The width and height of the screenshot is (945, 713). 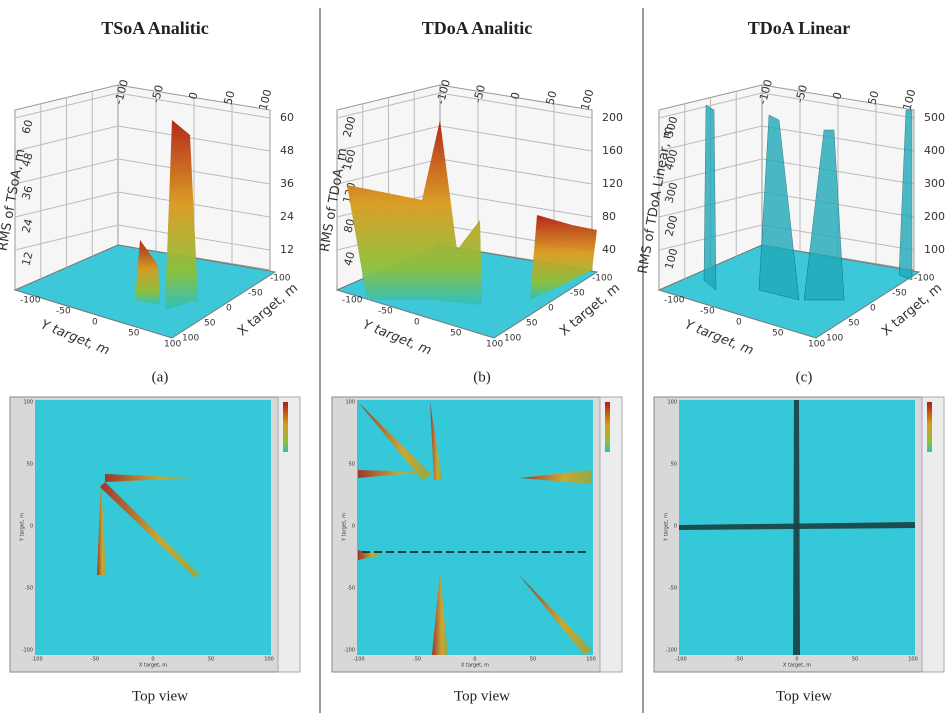 What do you see at coordinates (796, 660) in the screenshot?
I see `x-tick-label: 0` at bounding box center [796, 660].